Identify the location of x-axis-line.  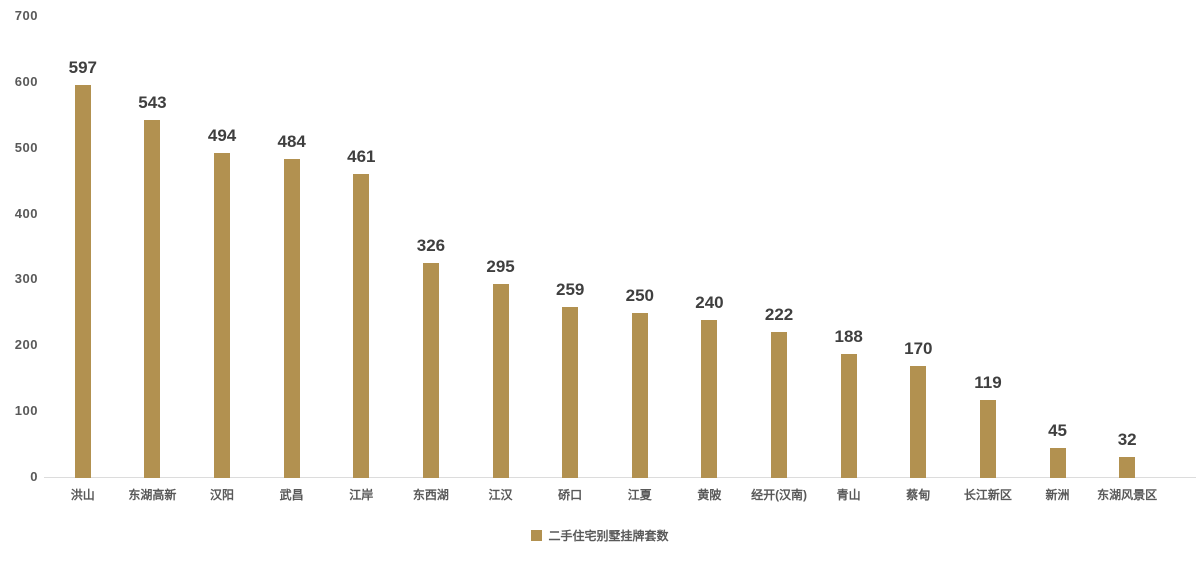
(620, 477).